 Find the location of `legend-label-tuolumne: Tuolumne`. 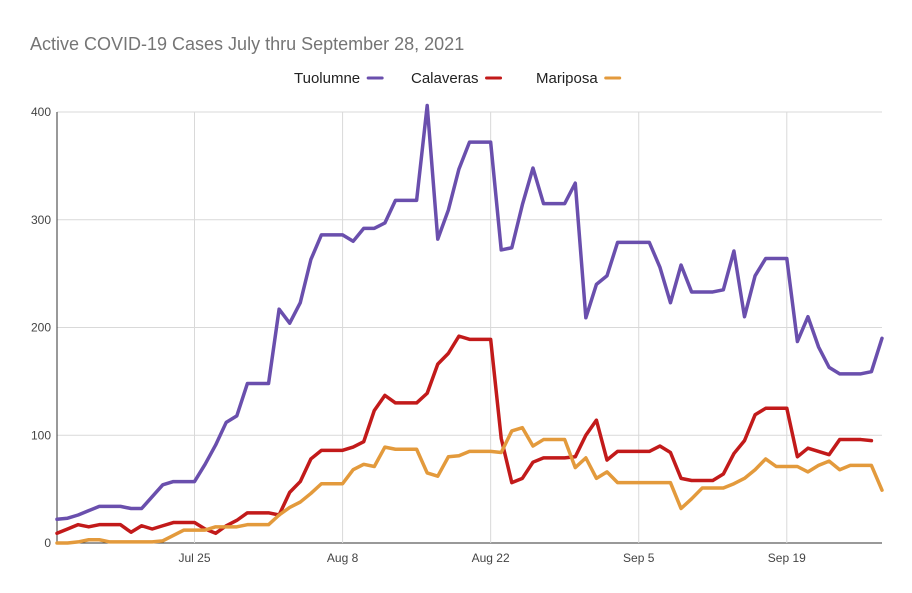

legend-label-tuolumne: Tuolumne is located at coordinates (327, 78).